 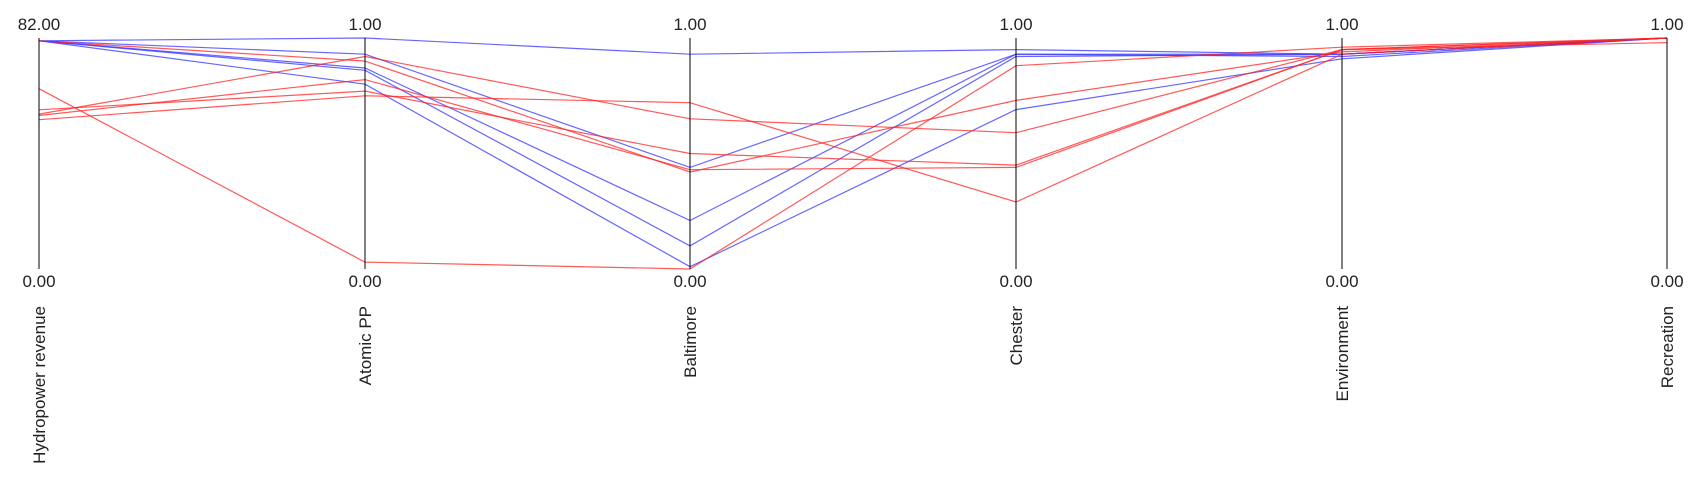 What do you see at coordinates (690, 342) in the screenshot?
I see `axis-title: Baltimore` at bounding box center [690, 342].